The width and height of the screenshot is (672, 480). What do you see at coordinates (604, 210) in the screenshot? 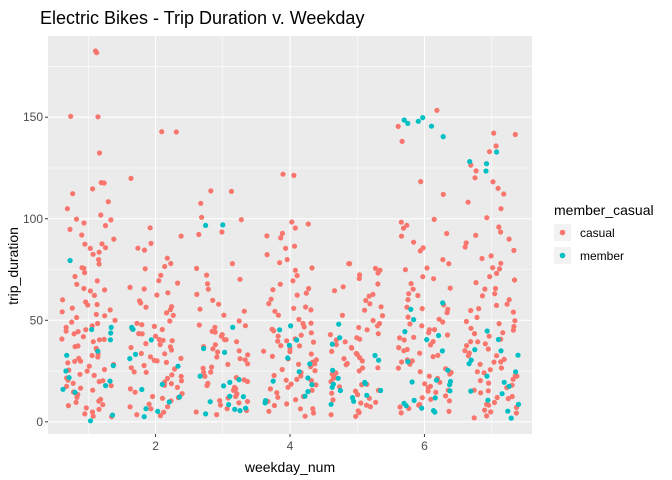
I see `legend-title: member_casual` at bounding box center [604, 210].